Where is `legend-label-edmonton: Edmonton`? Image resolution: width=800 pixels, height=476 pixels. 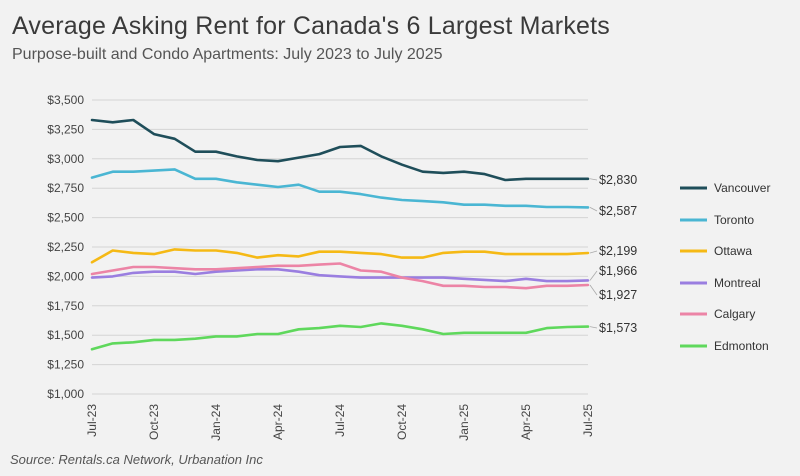 legend-label-edmonton: Edmonton is located at coordinates (741, 346).